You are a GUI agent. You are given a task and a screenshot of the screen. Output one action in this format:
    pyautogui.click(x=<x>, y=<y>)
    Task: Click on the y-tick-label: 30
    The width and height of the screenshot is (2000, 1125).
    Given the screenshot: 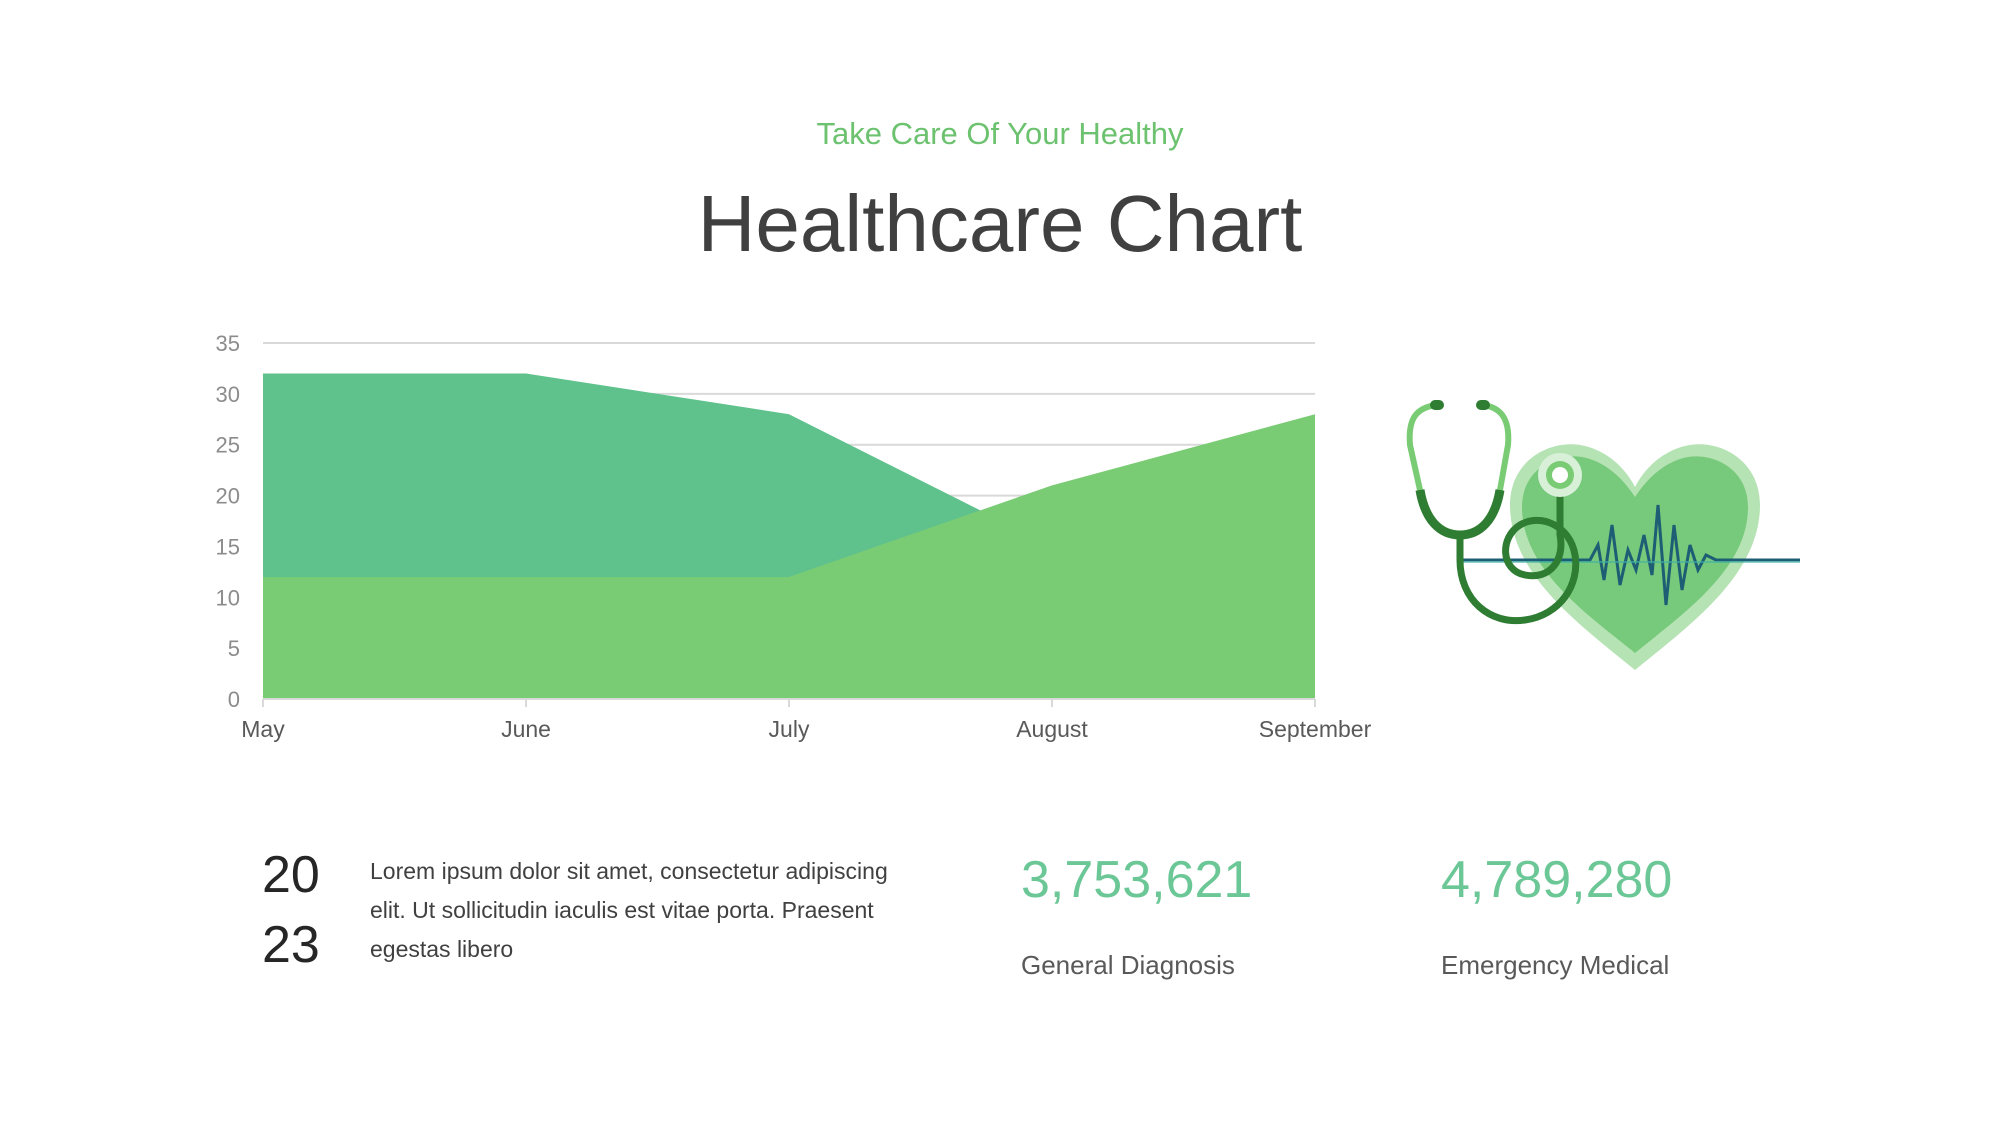 What is the action you would take?
    pyautogui.click(x=228, y=394)
    